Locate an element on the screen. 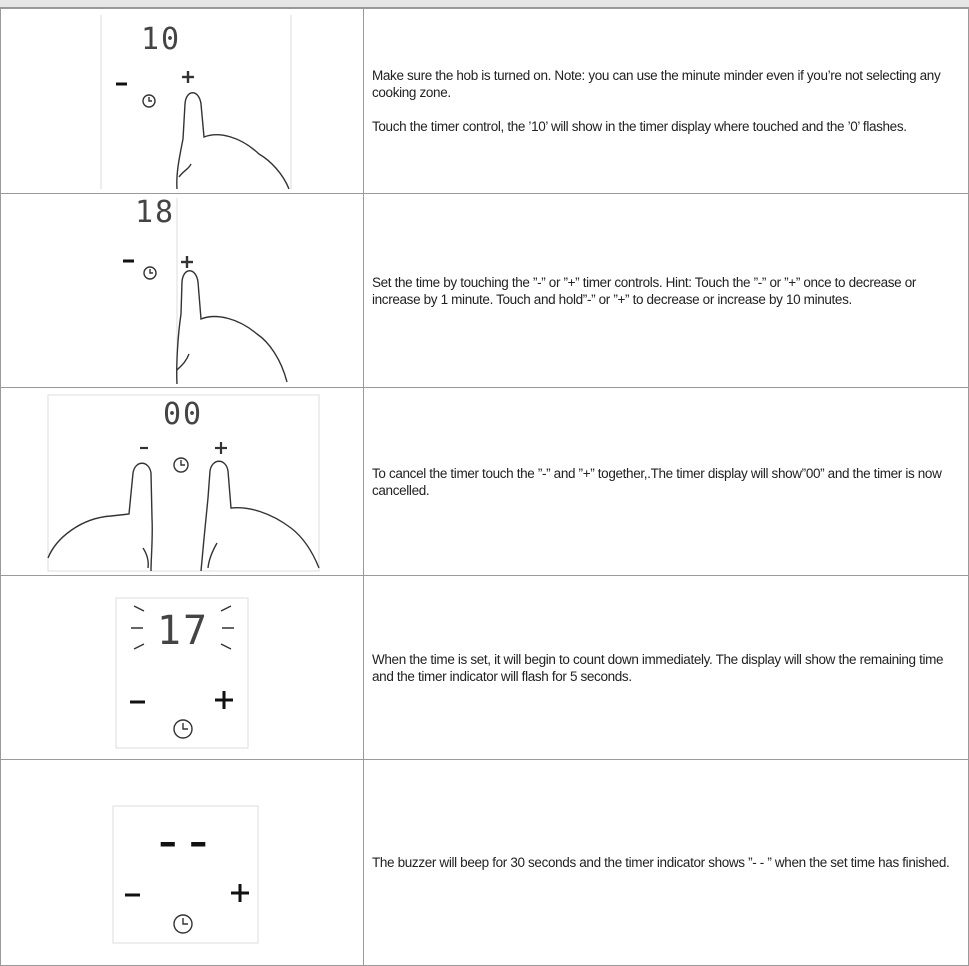 The image size is (969, 966). illustration: – – is located at coordinates (185, 874).